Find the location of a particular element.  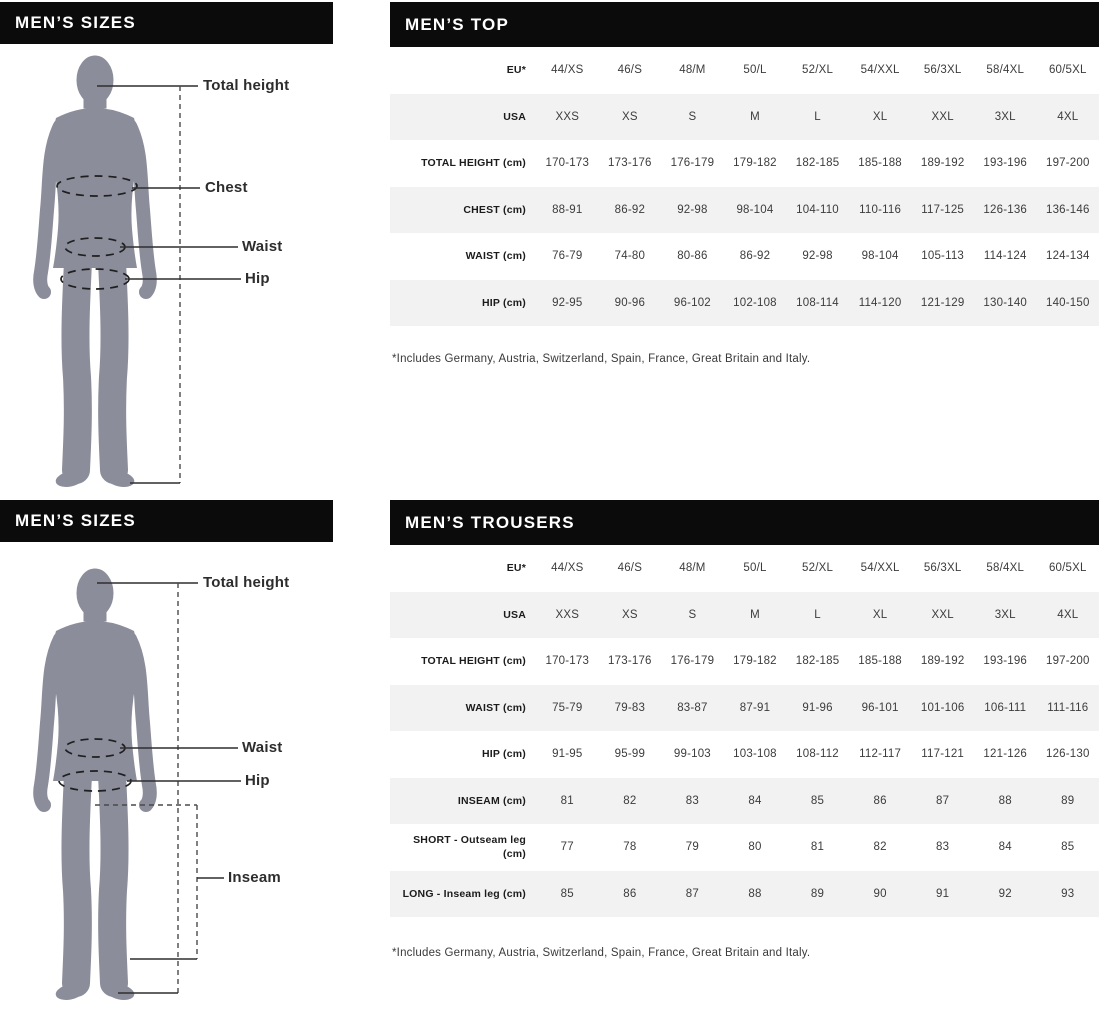

banner-title: MEN’S TROUSERS is located at coordinates (490, 522).